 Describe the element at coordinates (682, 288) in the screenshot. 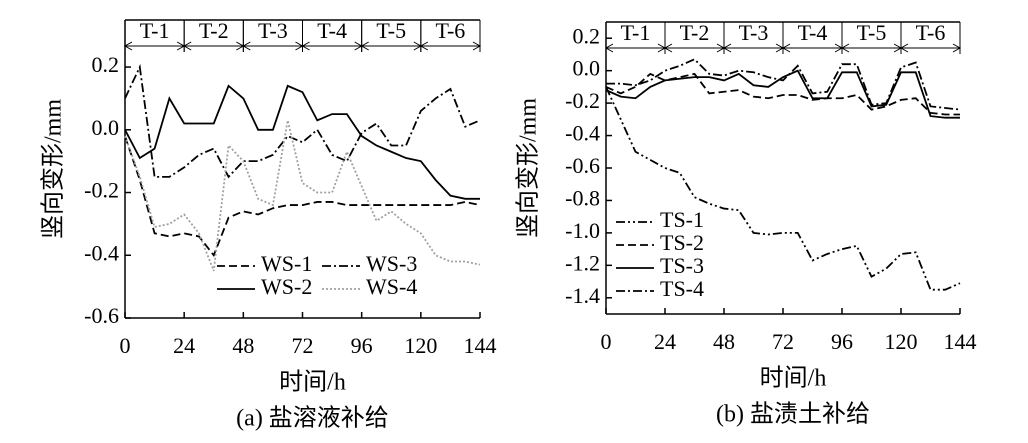

I see `legend-label: TS-4` at that location.